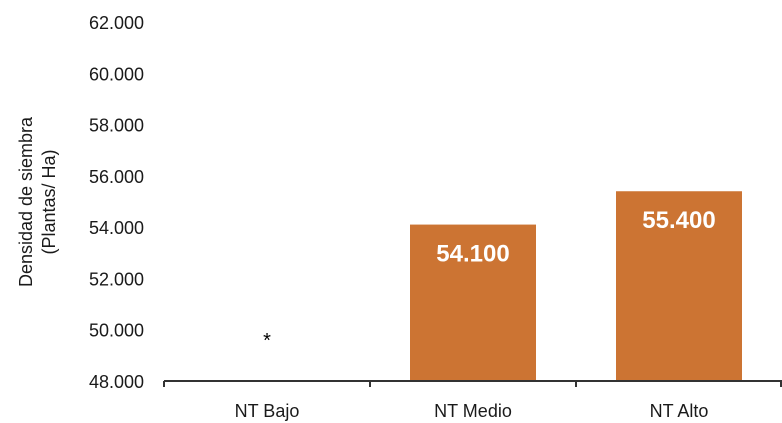 This screenshot has height=423, width=782. What do you see at coordinates (116, 382) in the screenshot?
I see `y-tick-label: 48.000` at bounding box center [116, 382].